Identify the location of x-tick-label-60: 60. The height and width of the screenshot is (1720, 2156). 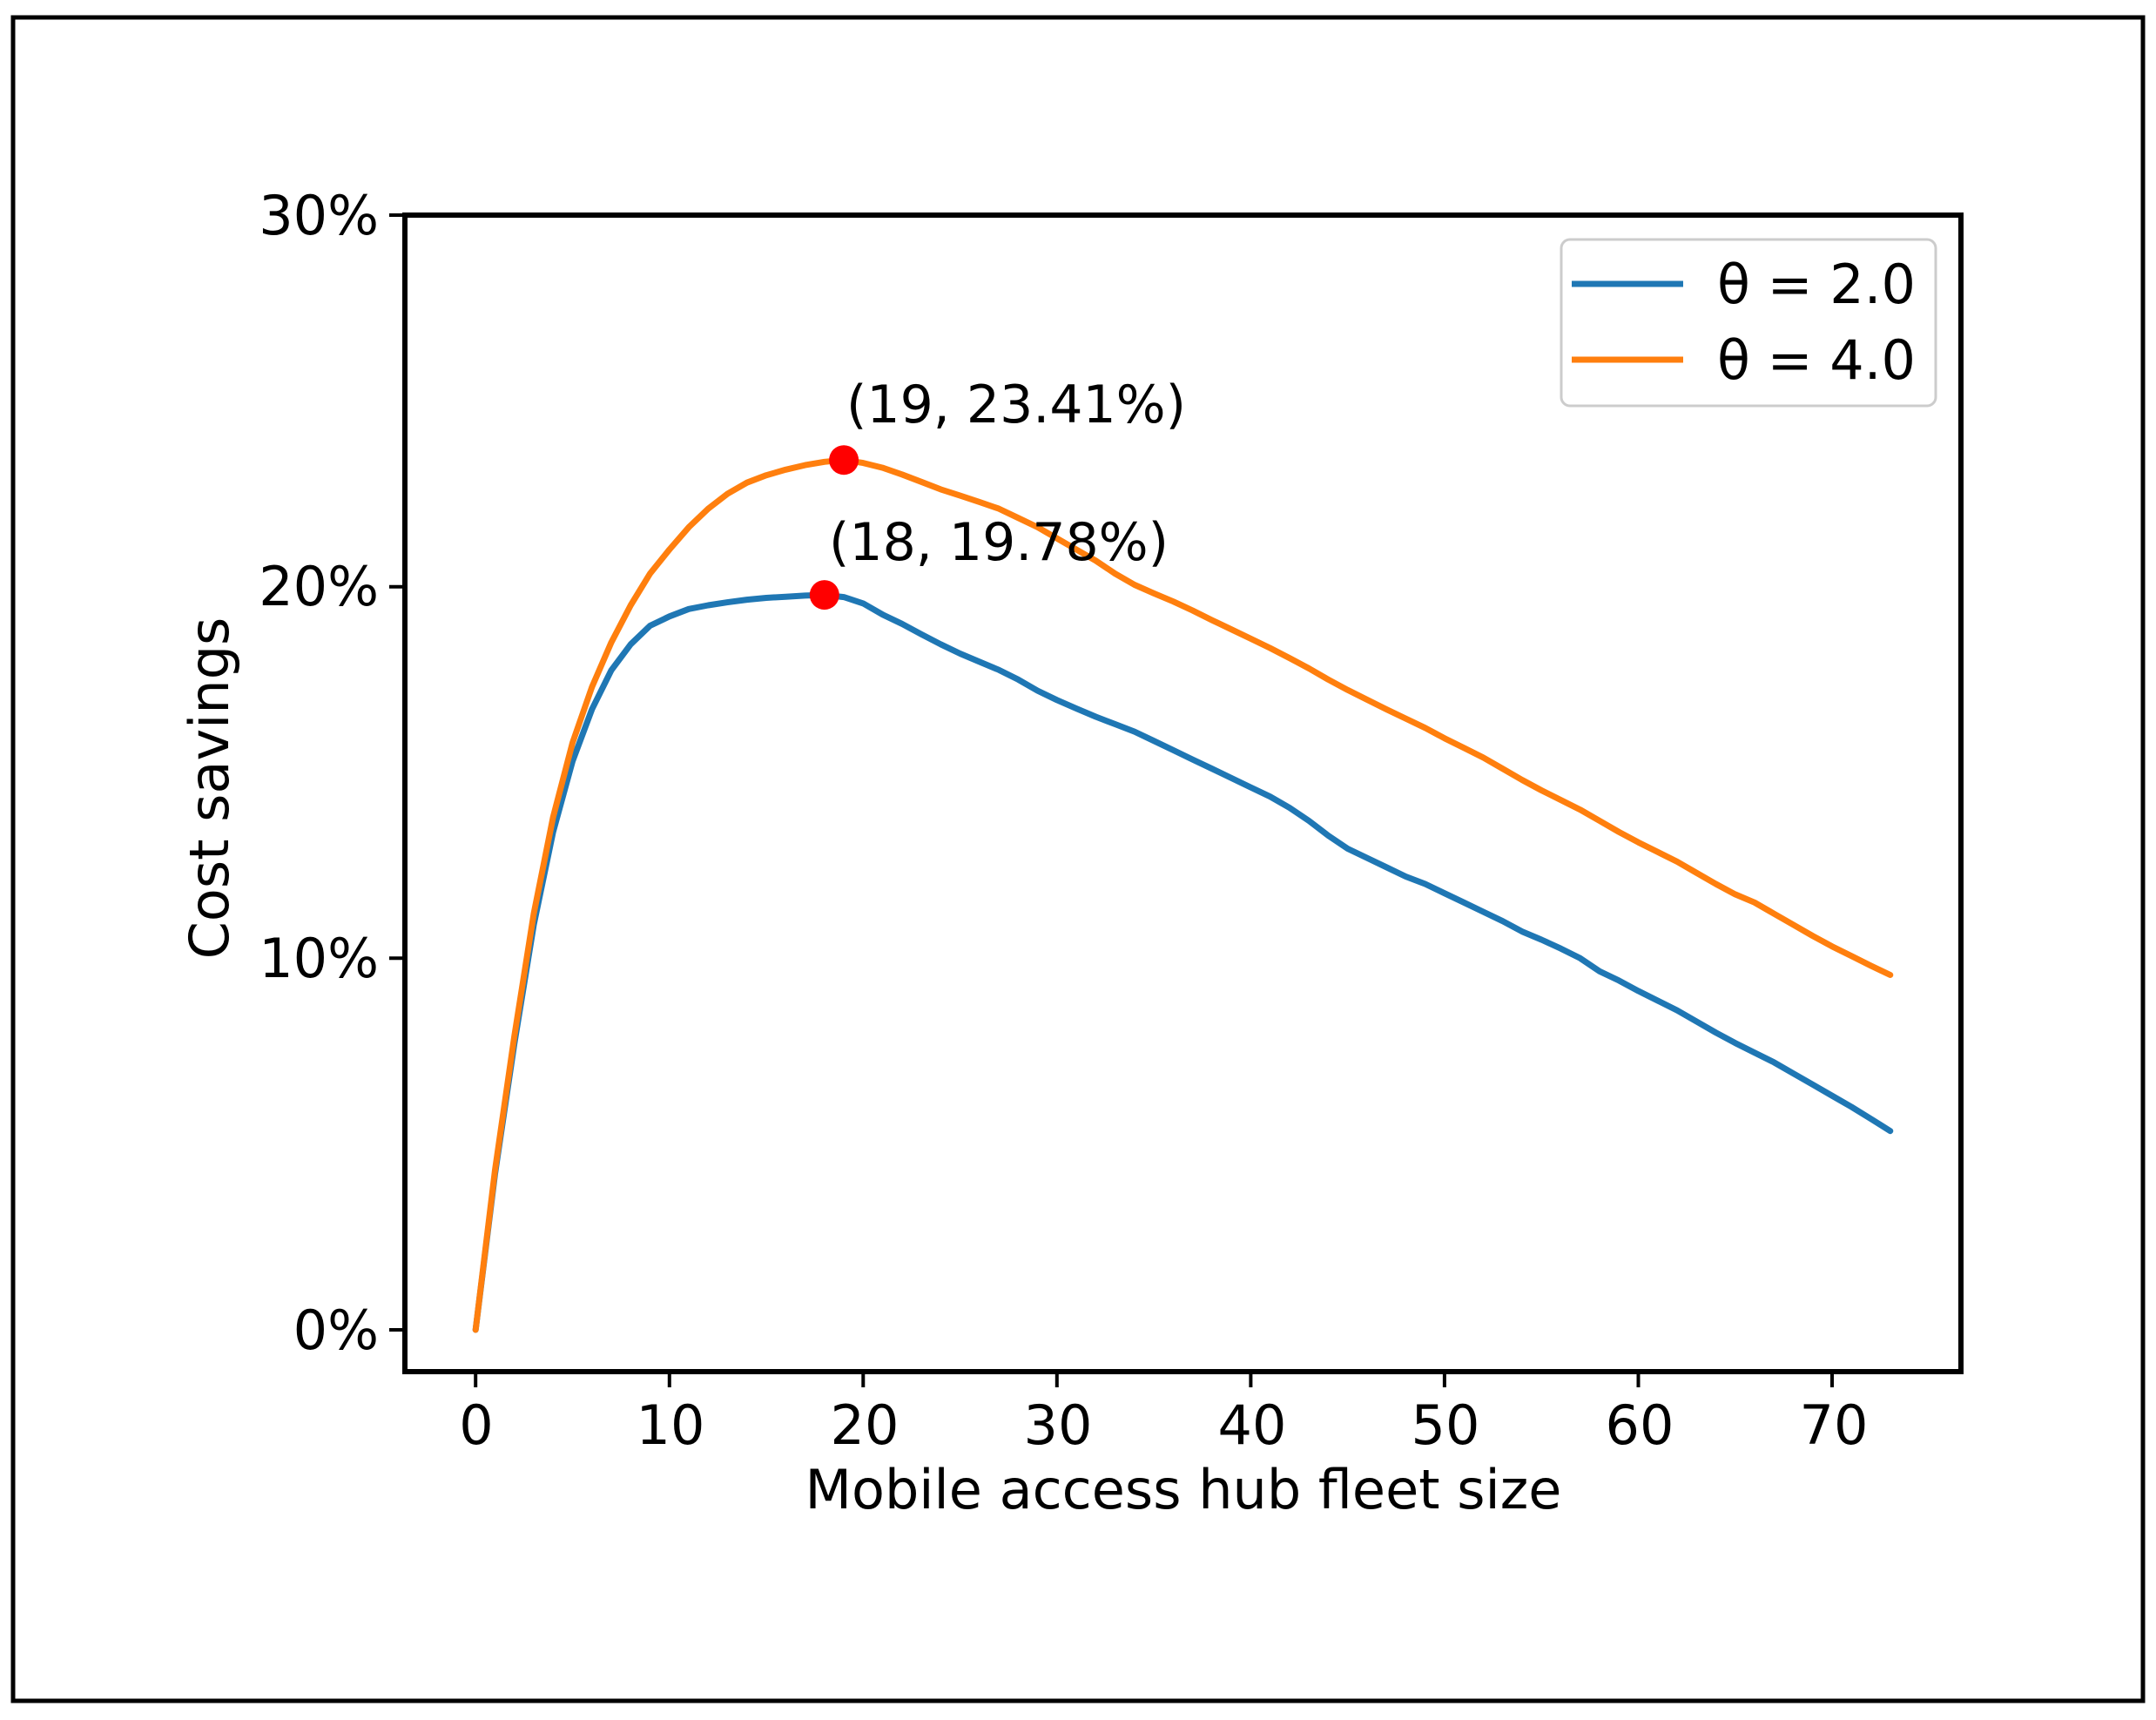
(1640, 1425).